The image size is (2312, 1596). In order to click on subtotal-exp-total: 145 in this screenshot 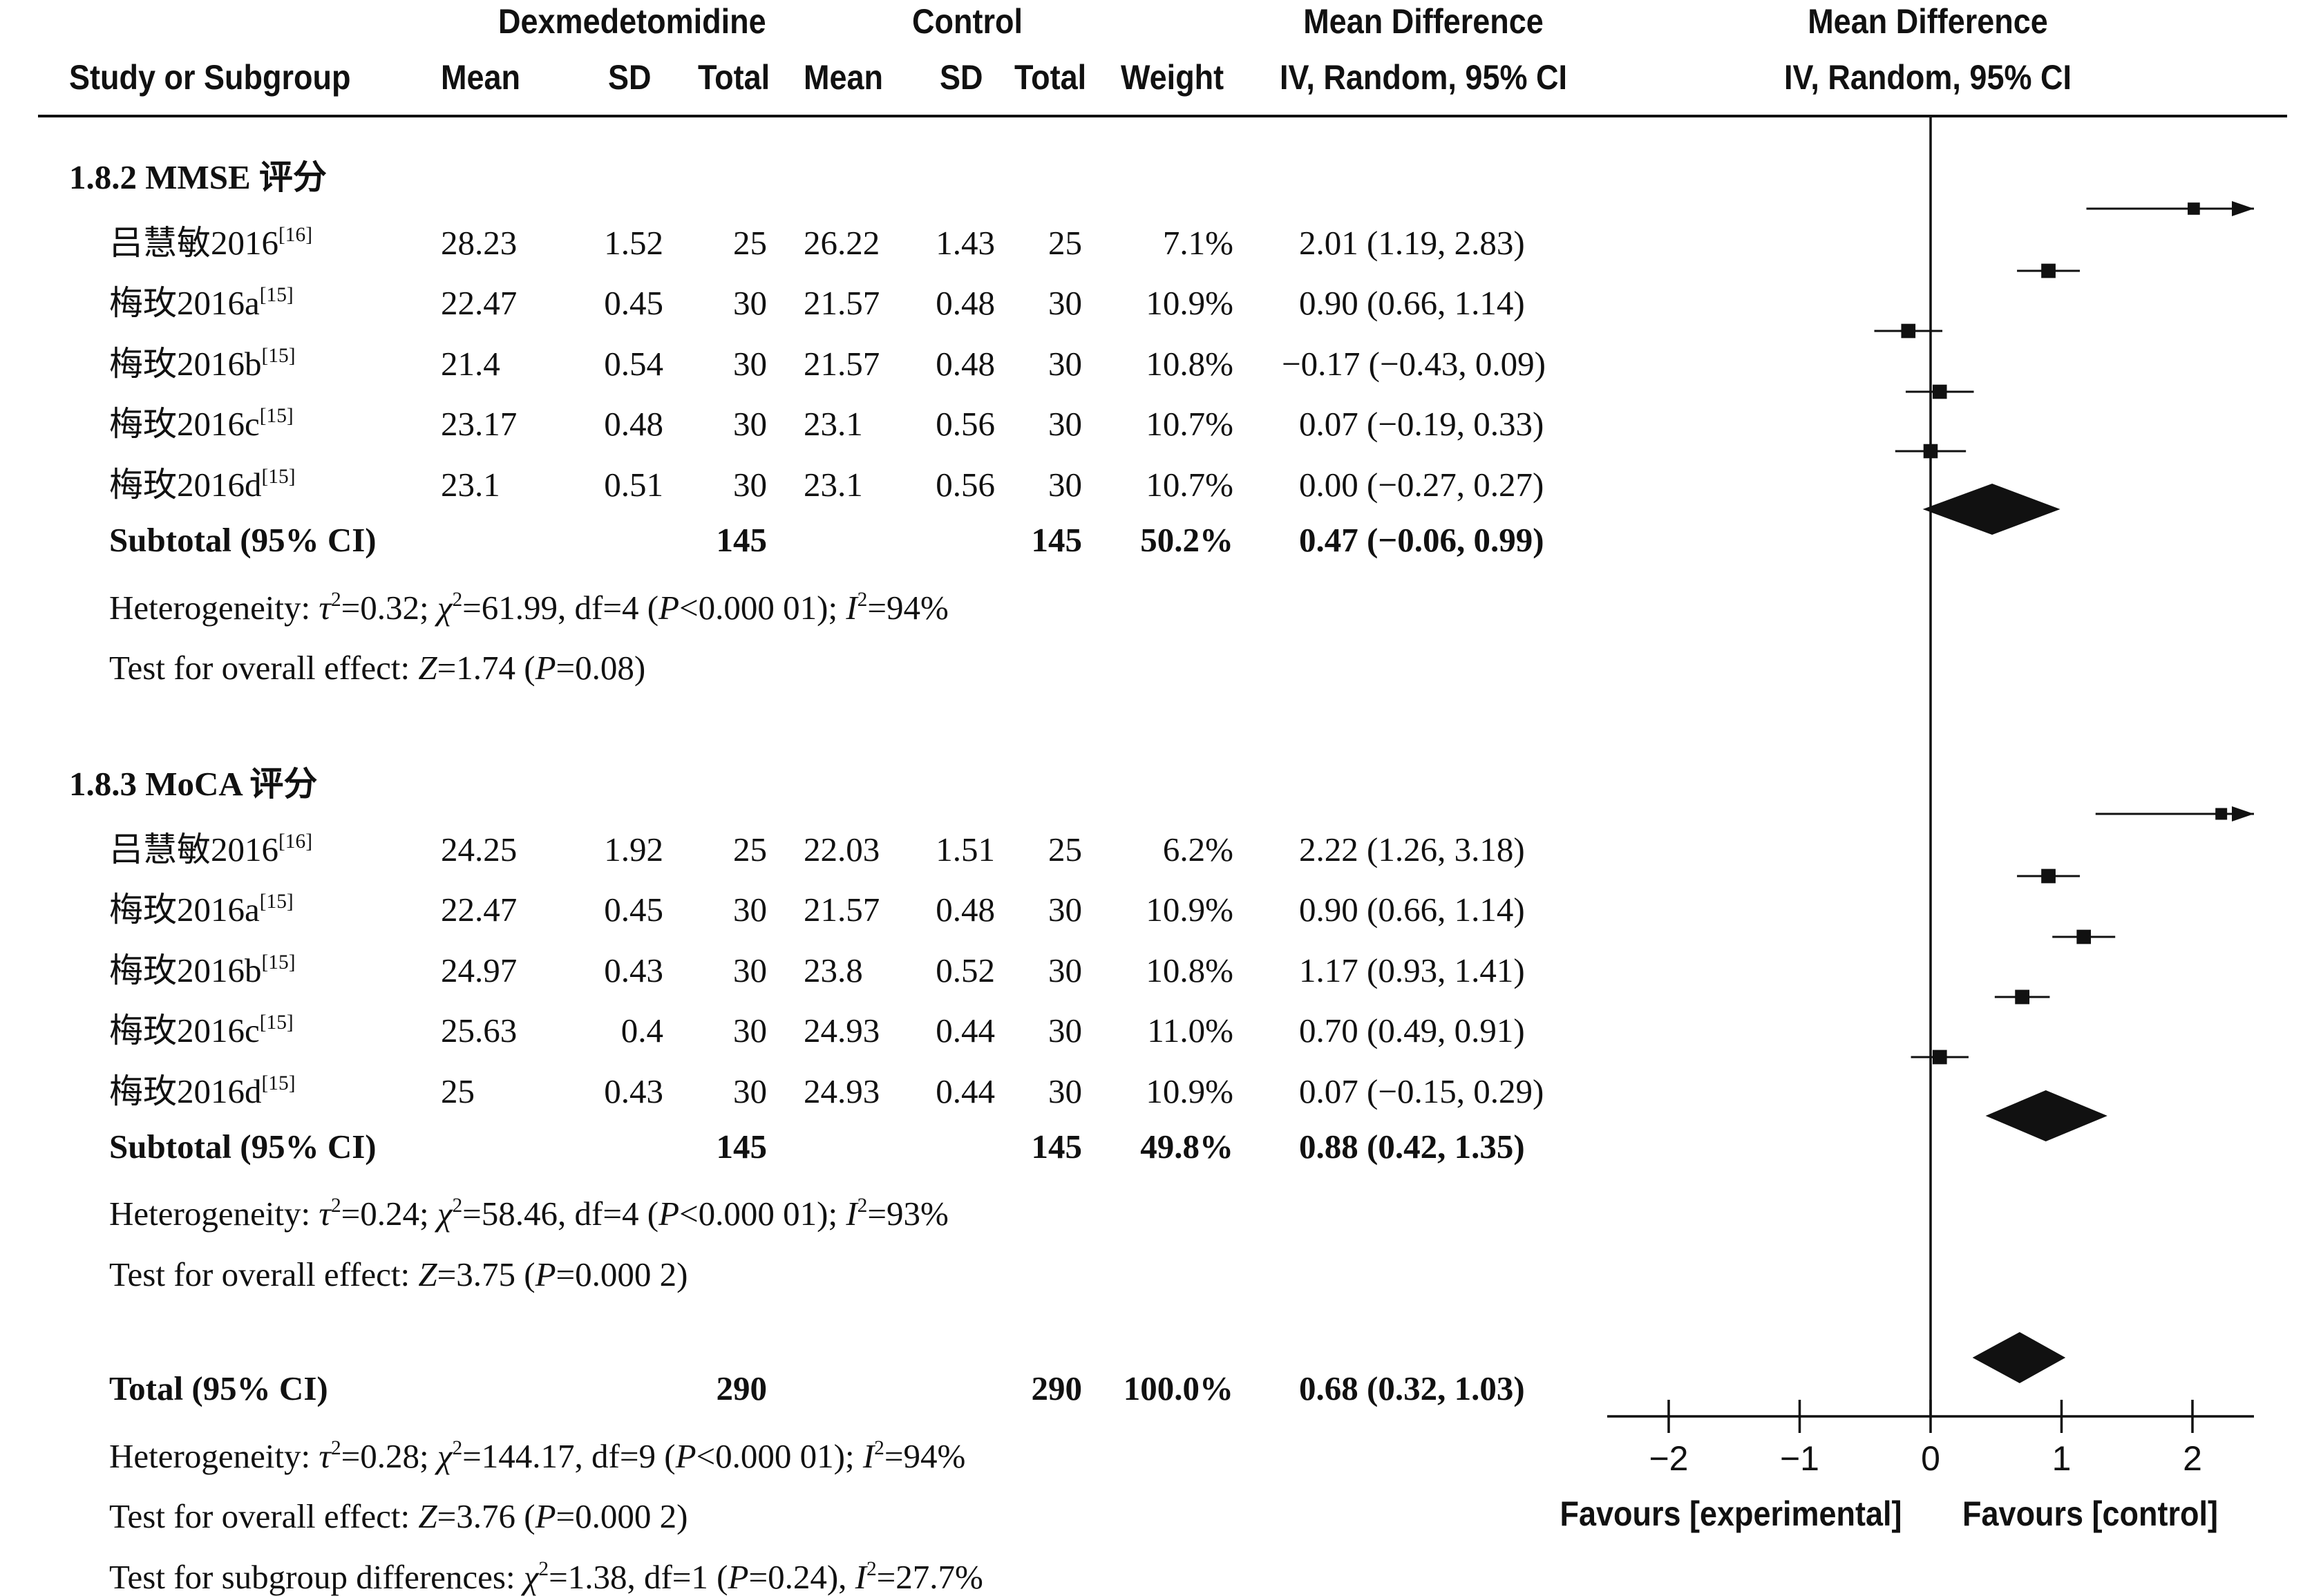, I will do `click(742, 540)`.